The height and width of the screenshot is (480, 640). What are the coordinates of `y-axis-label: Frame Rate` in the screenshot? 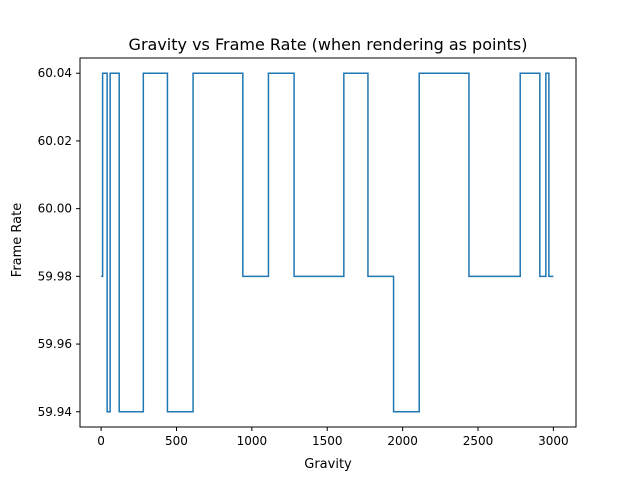 It's located at (17, 240).